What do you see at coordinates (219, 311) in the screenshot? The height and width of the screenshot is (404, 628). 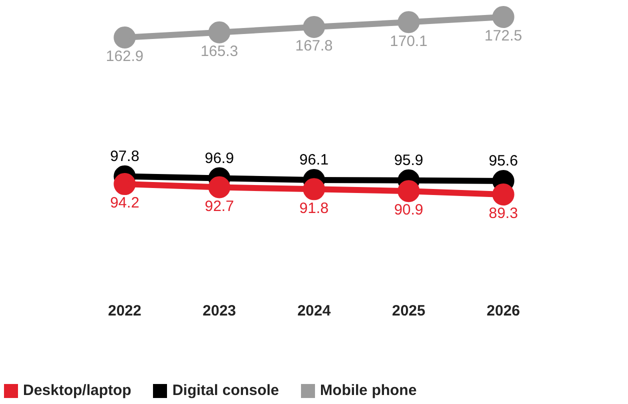 I see `x-tick-label: 2023` at bounding box center [219, 311].